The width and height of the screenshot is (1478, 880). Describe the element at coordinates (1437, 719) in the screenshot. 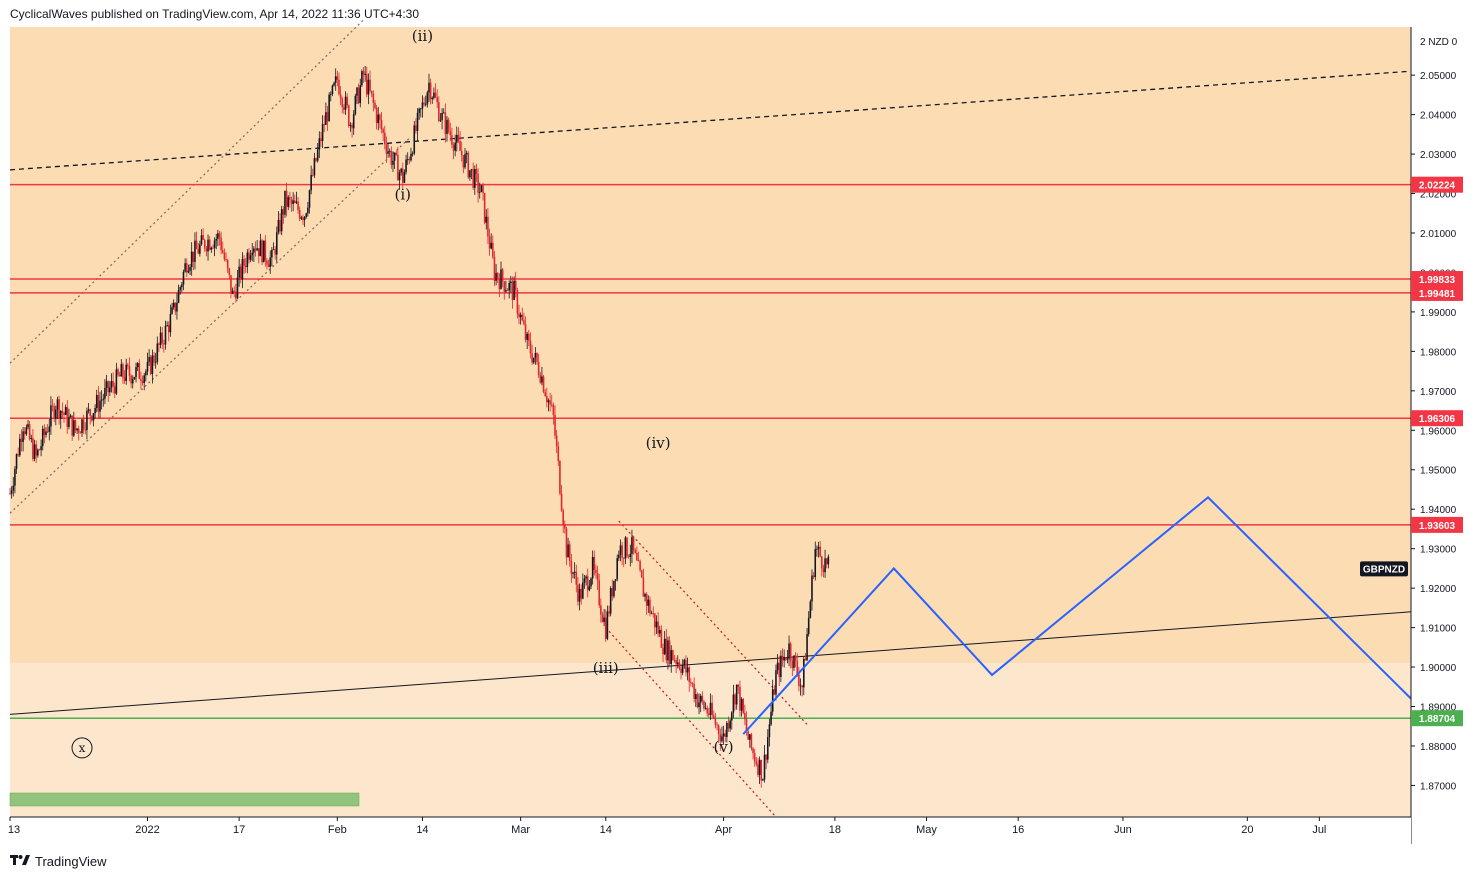

I see `level-badge-label-5: 1.88704` at that location.